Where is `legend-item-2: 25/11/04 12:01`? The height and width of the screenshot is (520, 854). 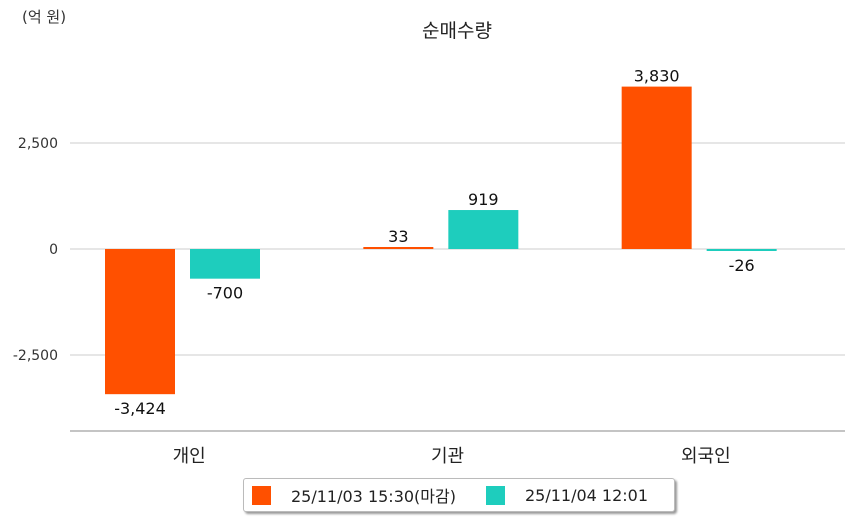
legend-item-2: 25/11/04 12:01 is located at coordinates (567, 495).